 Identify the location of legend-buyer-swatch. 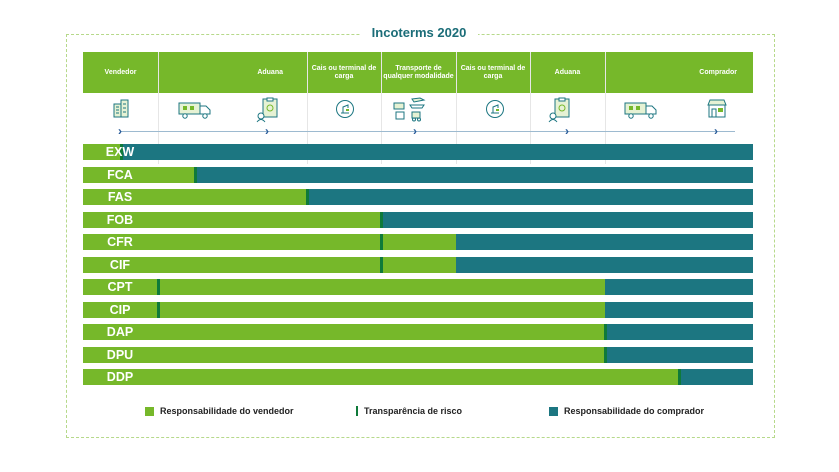
(553, 411).